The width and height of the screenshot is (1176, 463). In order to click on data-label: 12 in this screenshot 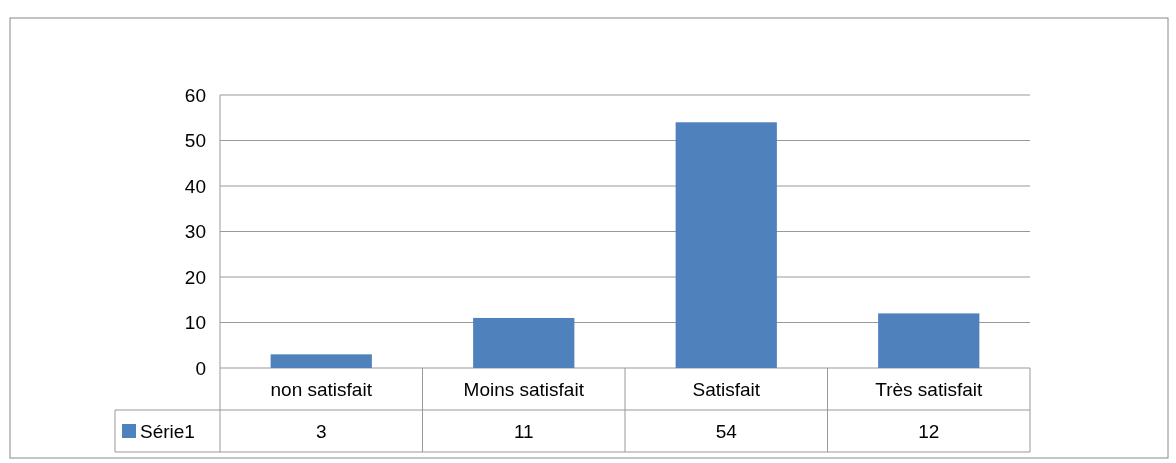, I will do `click(929, 431)`.